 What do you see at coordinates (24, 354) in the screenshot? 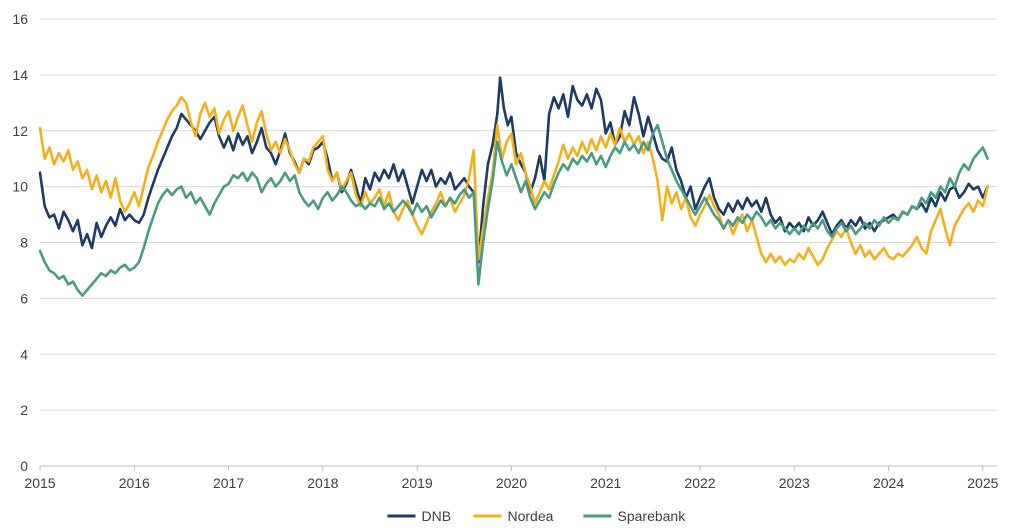
I see `y-tick-label: 4` at bounding box center [24, 354].